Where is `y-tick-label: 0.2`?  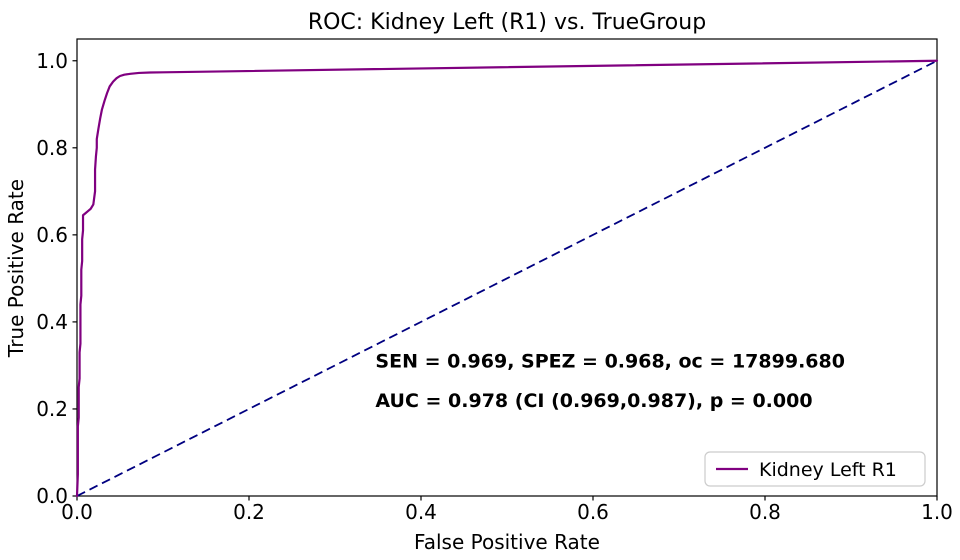
y-tick-label: 0.2 is located at coordinates (52, 409).